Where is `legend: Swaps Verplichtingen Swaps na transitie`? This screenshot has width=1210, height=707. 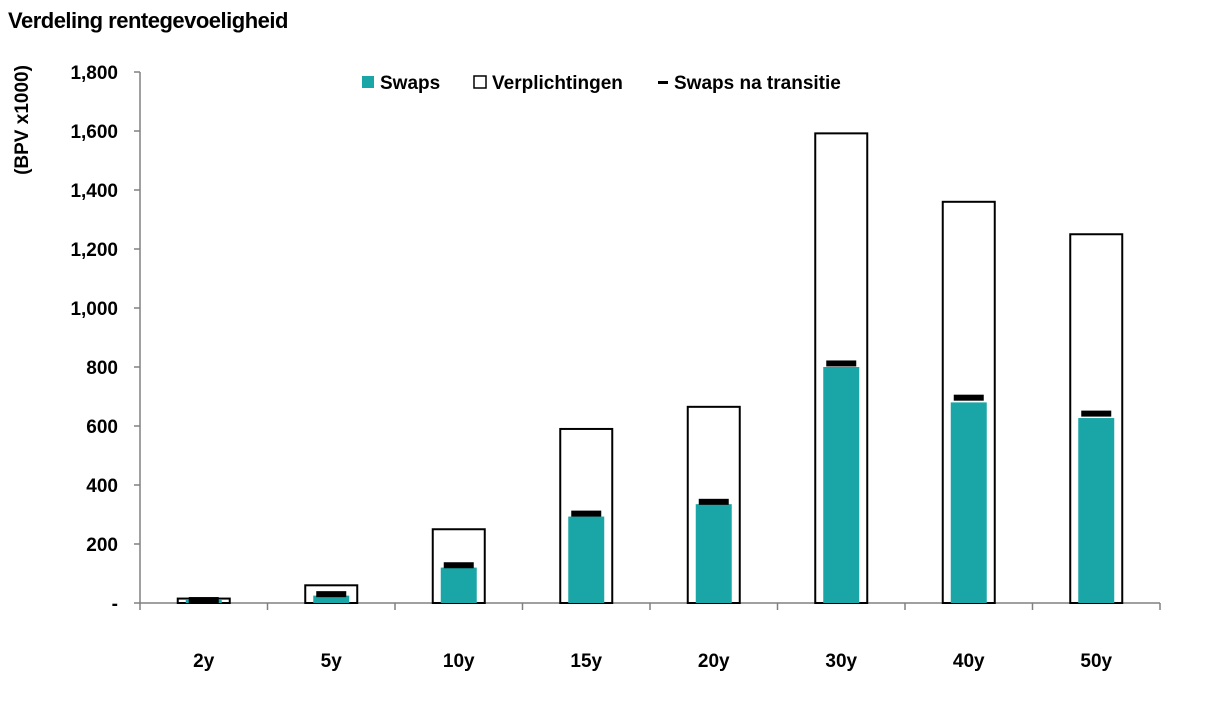 legend: Swaps Verplichtingen Swaps na transitie is located at coordinates (601, 83).